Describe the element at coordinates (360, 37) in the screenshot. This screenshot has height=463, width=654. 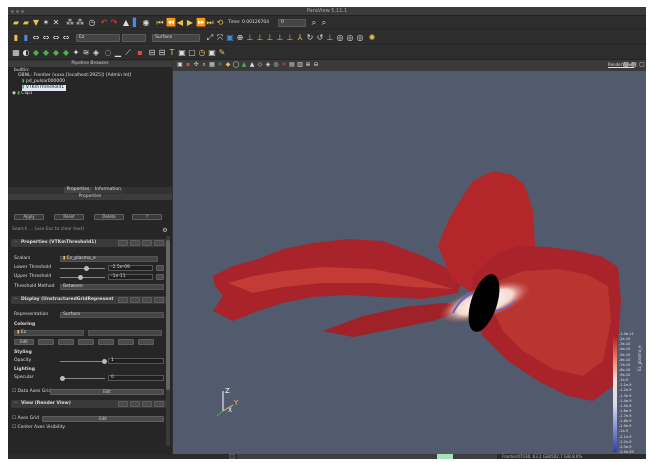
I see `select-block-icon: ◎` at that location.